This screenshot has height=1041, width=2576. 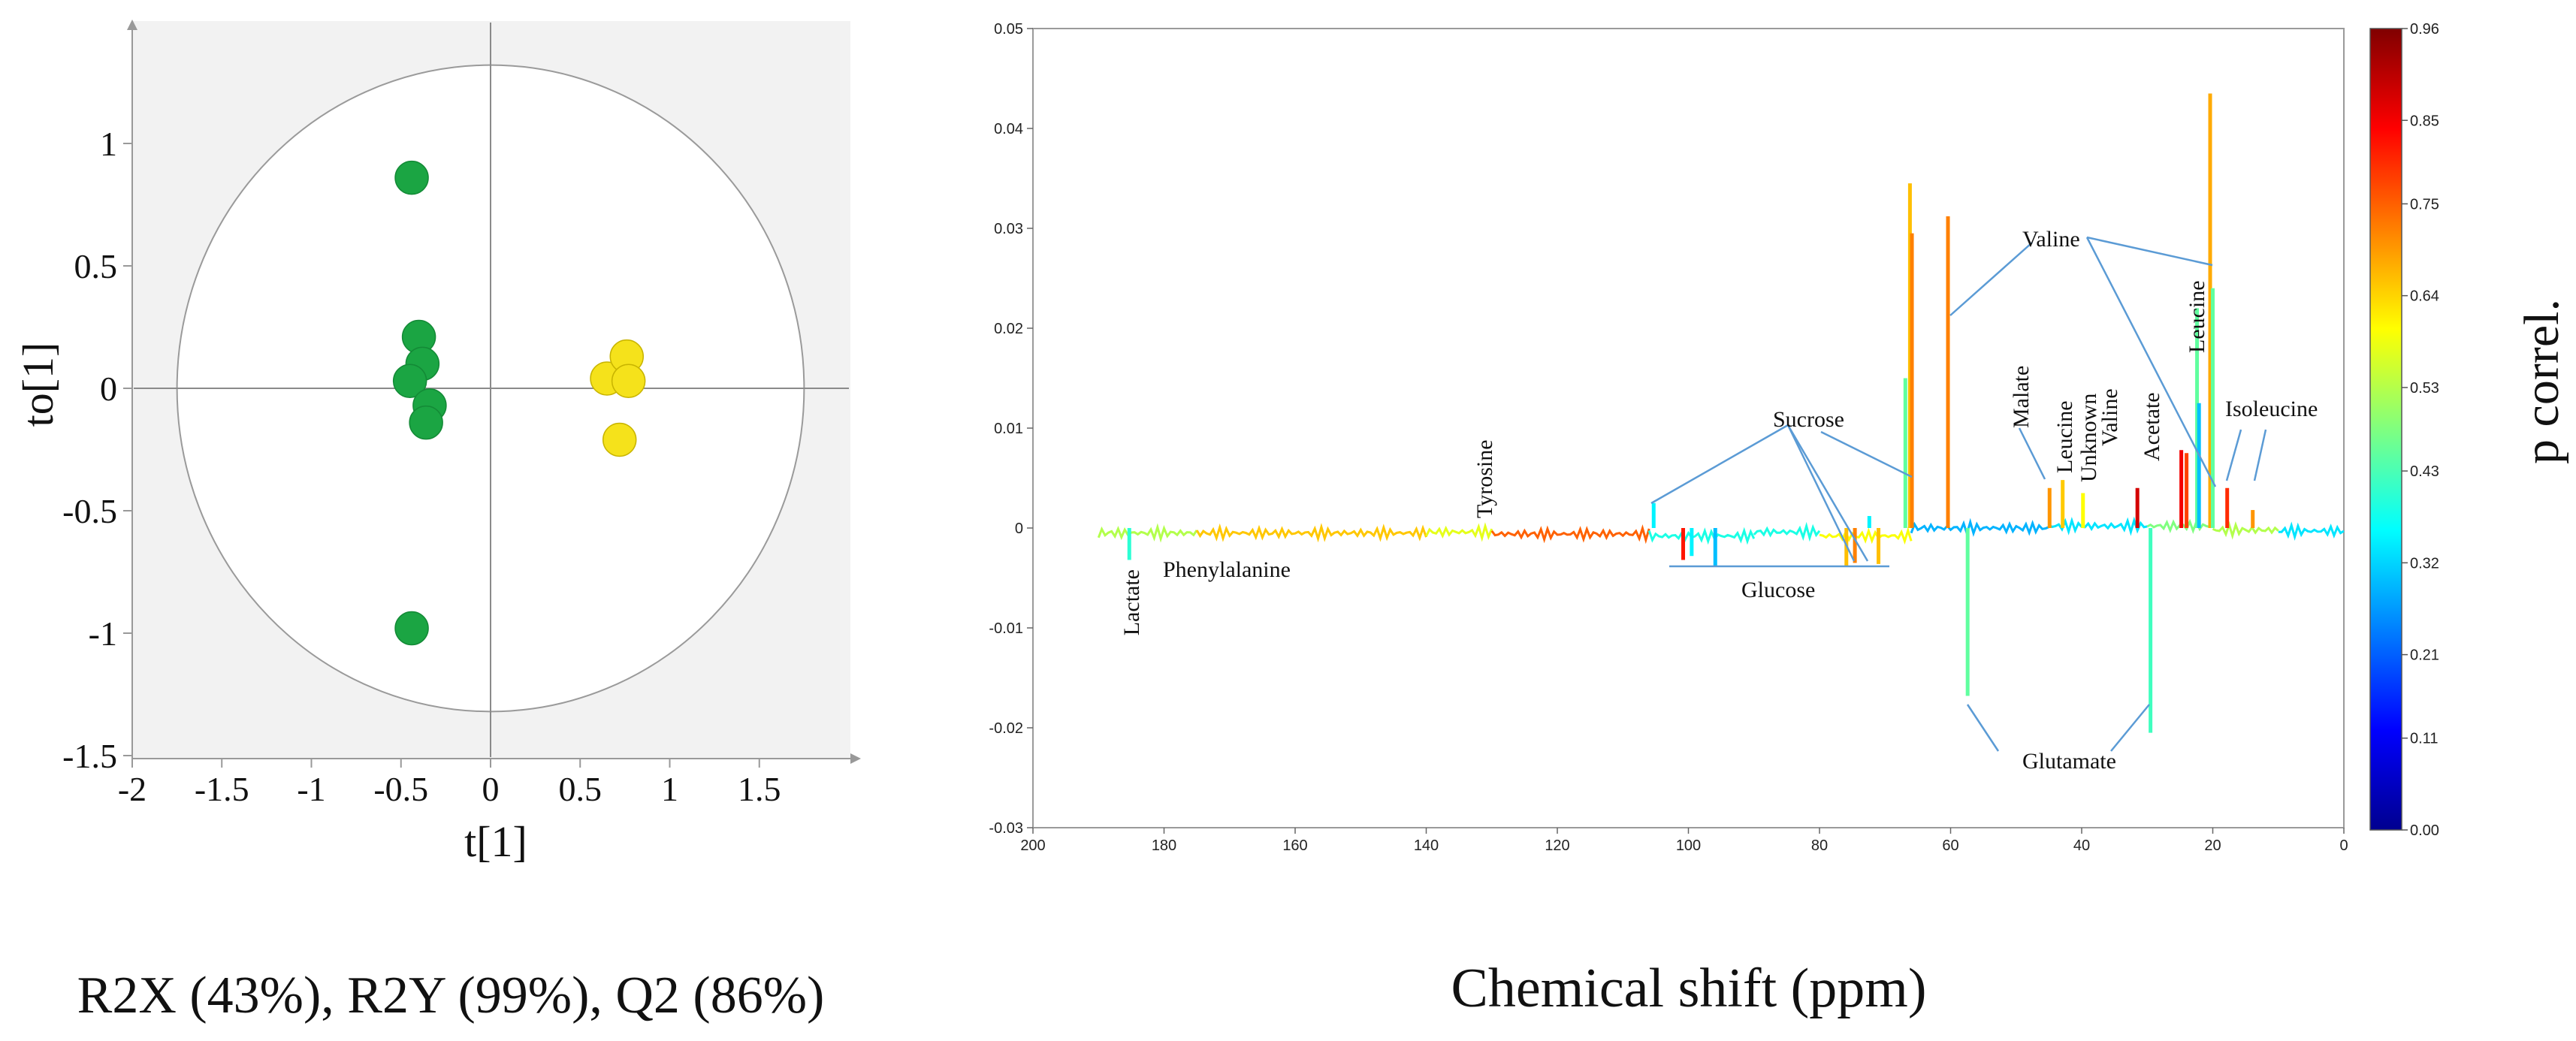 I want to click on loadings-x-tick-label: 80, so click(x=1819, y=846).